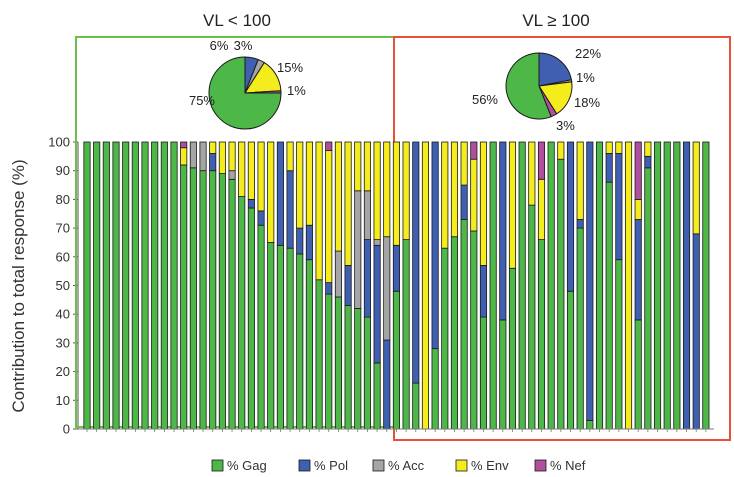  What do you see at coordinates (63, 342) in the screenshot?
I see `y-tick-label: 30` at bounding box center [63, 342].